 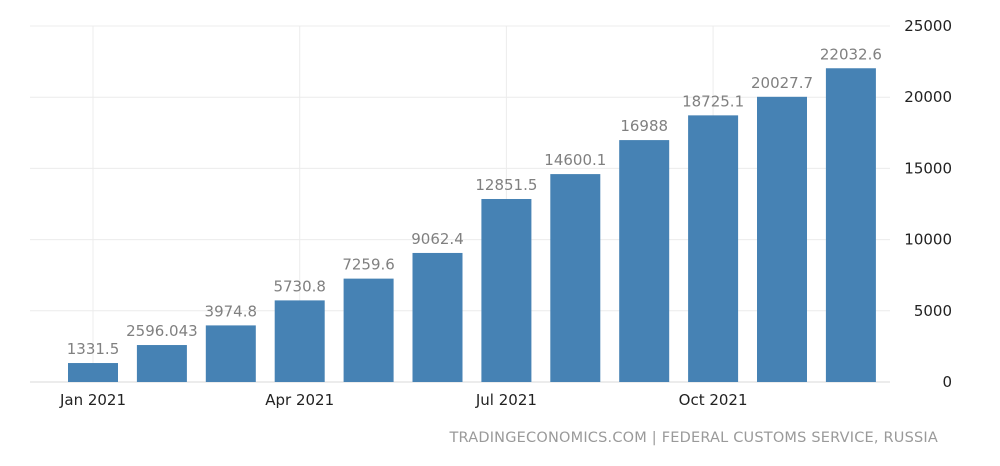 What do you see at coordinates (92, 400) in the screenshot?
I see `x-tick-label: Jan 2021` at bounding box center [92, 400].